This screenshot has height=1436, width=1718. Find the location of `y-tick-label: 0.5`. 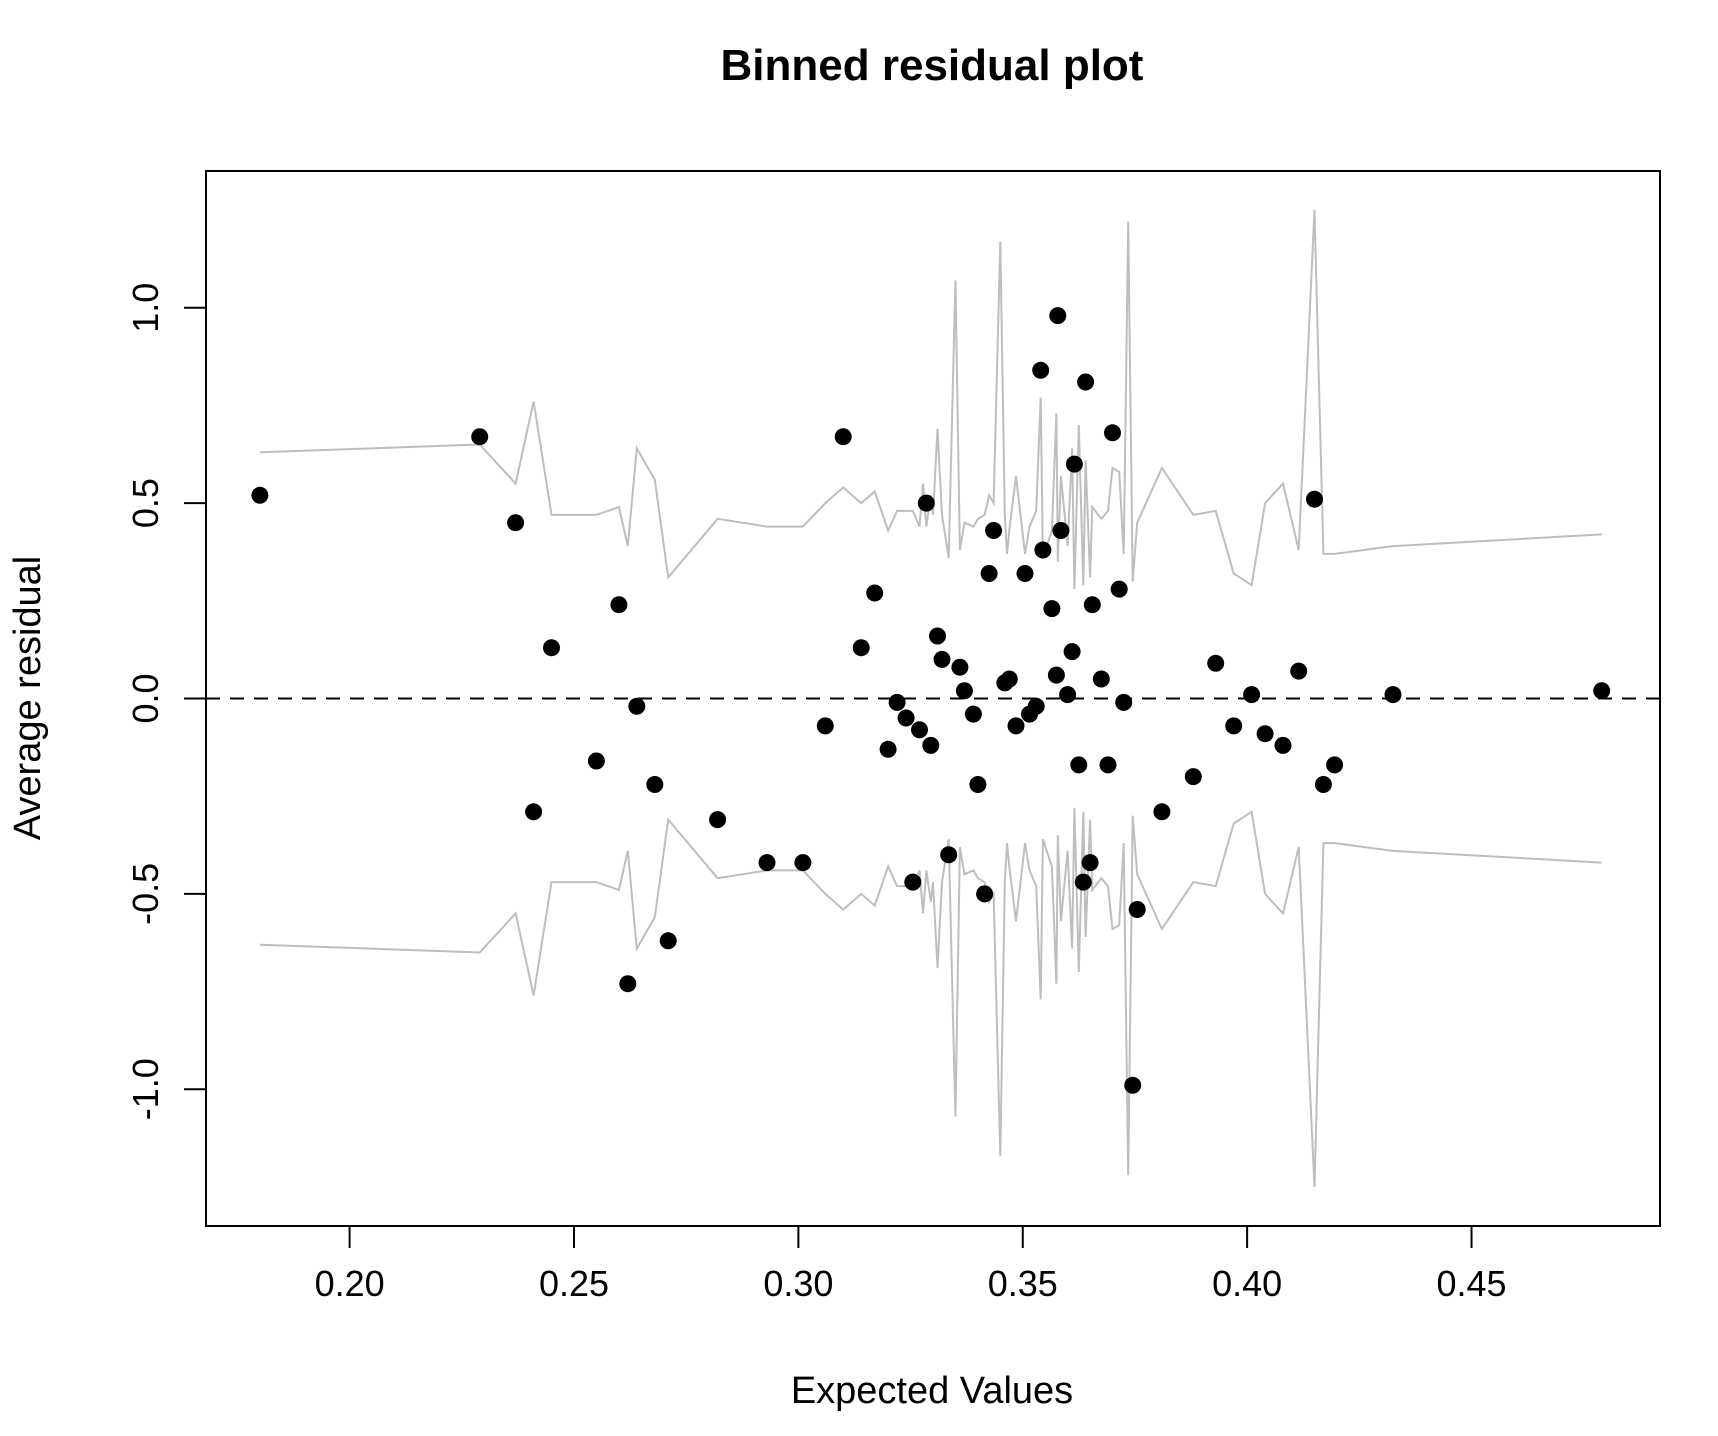

y-tick-label: 0.5 is located at coordinates (145, 503).